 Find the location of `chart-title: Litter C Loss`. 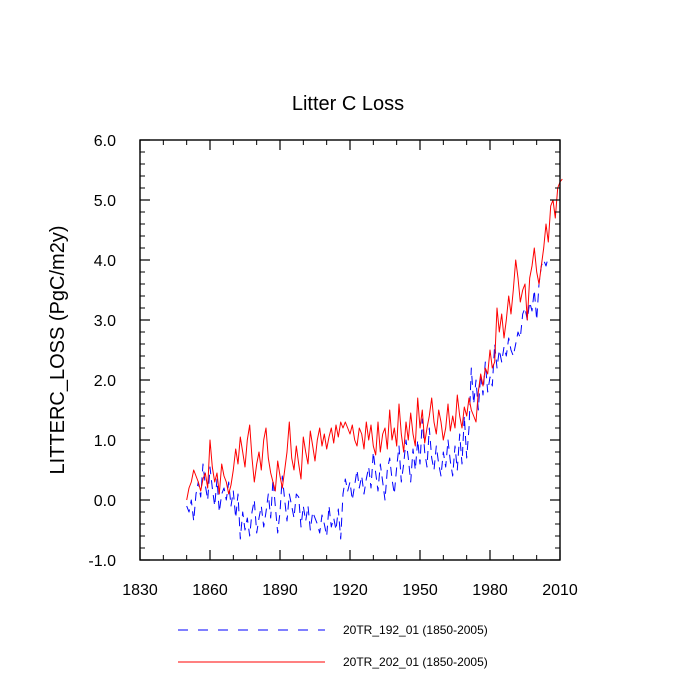

chart-title: Litter C Loss is located at coordinates (348, 104).